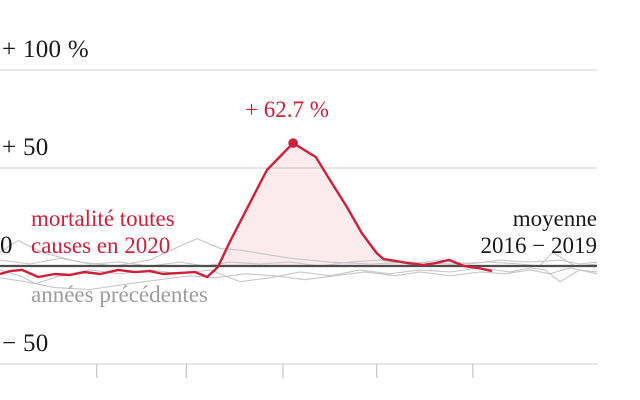 The width and height of the screenshot is (640, 400). What do you see at coordinates (538, 245) in the screenshot?
I see `mean-series-label-line2: 2016 − 2019` at bounding box center [538, 245].